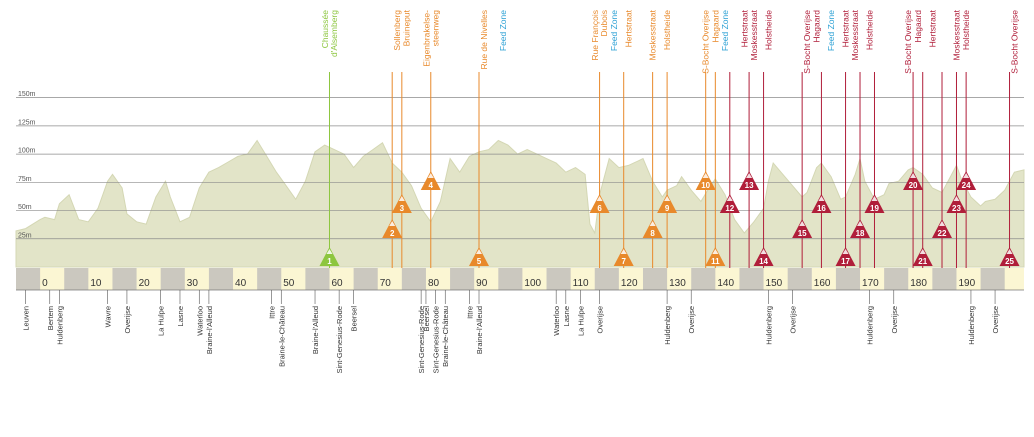 The height and width of the screenshot is (437, 1034). What do you see at coordinates (27, 151) in the screenshot?
I see `y-tick-label: 100m` at bounding box center [27, 151].